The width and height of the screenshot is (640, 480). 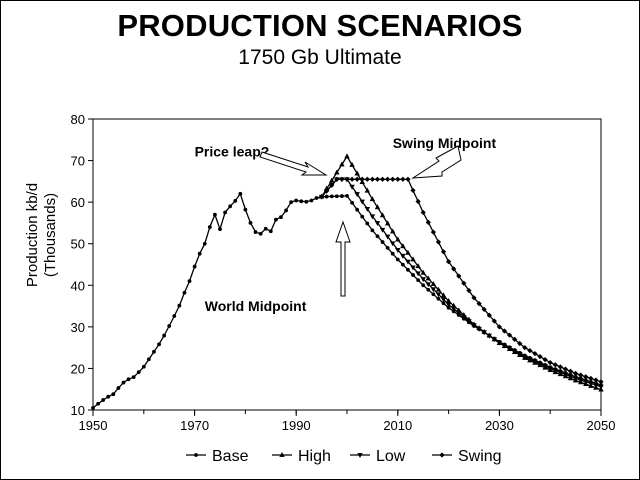 What do you see at coordinates (320, 57) in the screenshot?
I see `chart-subtitle: 1750 Gb Ultimate` at bounding box center [320, 57].